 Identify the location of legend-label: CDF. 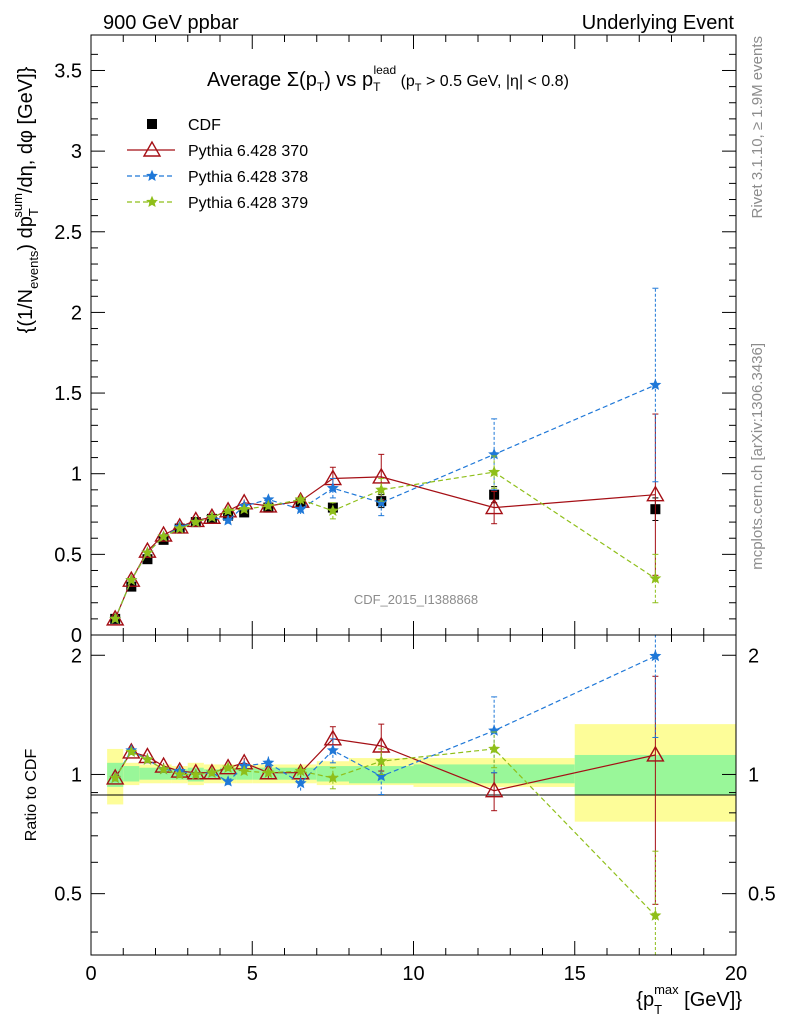
(204, 125).